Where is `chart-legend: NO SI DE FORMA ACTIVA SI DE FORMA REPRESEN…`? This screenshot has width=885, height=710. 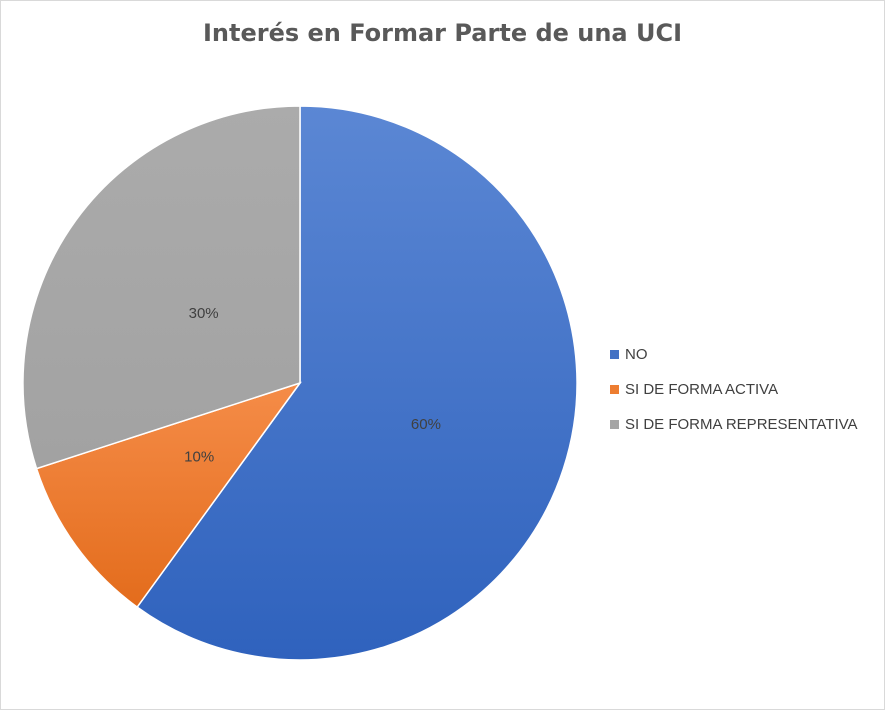 chart-legend: NO SI DE FORMA ACTIVA SI DE FORMA REPRESEN… is located at coordinates (734, 389).